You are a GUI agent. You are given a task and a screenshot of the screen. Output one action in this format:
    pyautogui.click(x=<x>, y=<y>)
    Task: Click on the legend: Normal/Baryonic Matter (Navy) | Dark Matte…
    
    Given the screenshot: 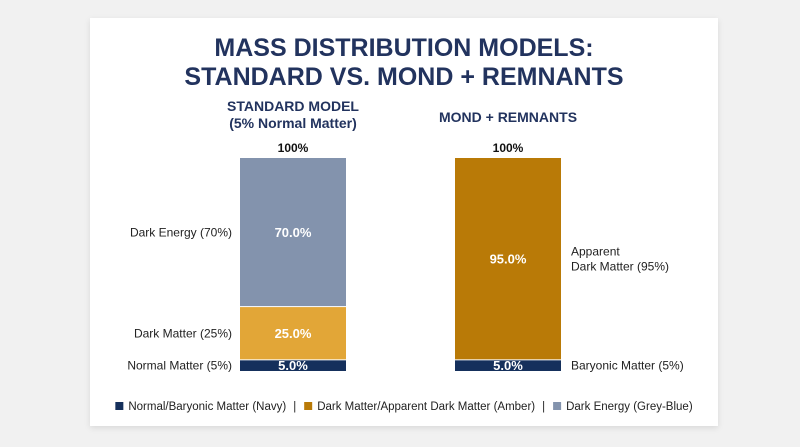 What is the action you would take?
    pyautogui.click(x=404, y=407)
    